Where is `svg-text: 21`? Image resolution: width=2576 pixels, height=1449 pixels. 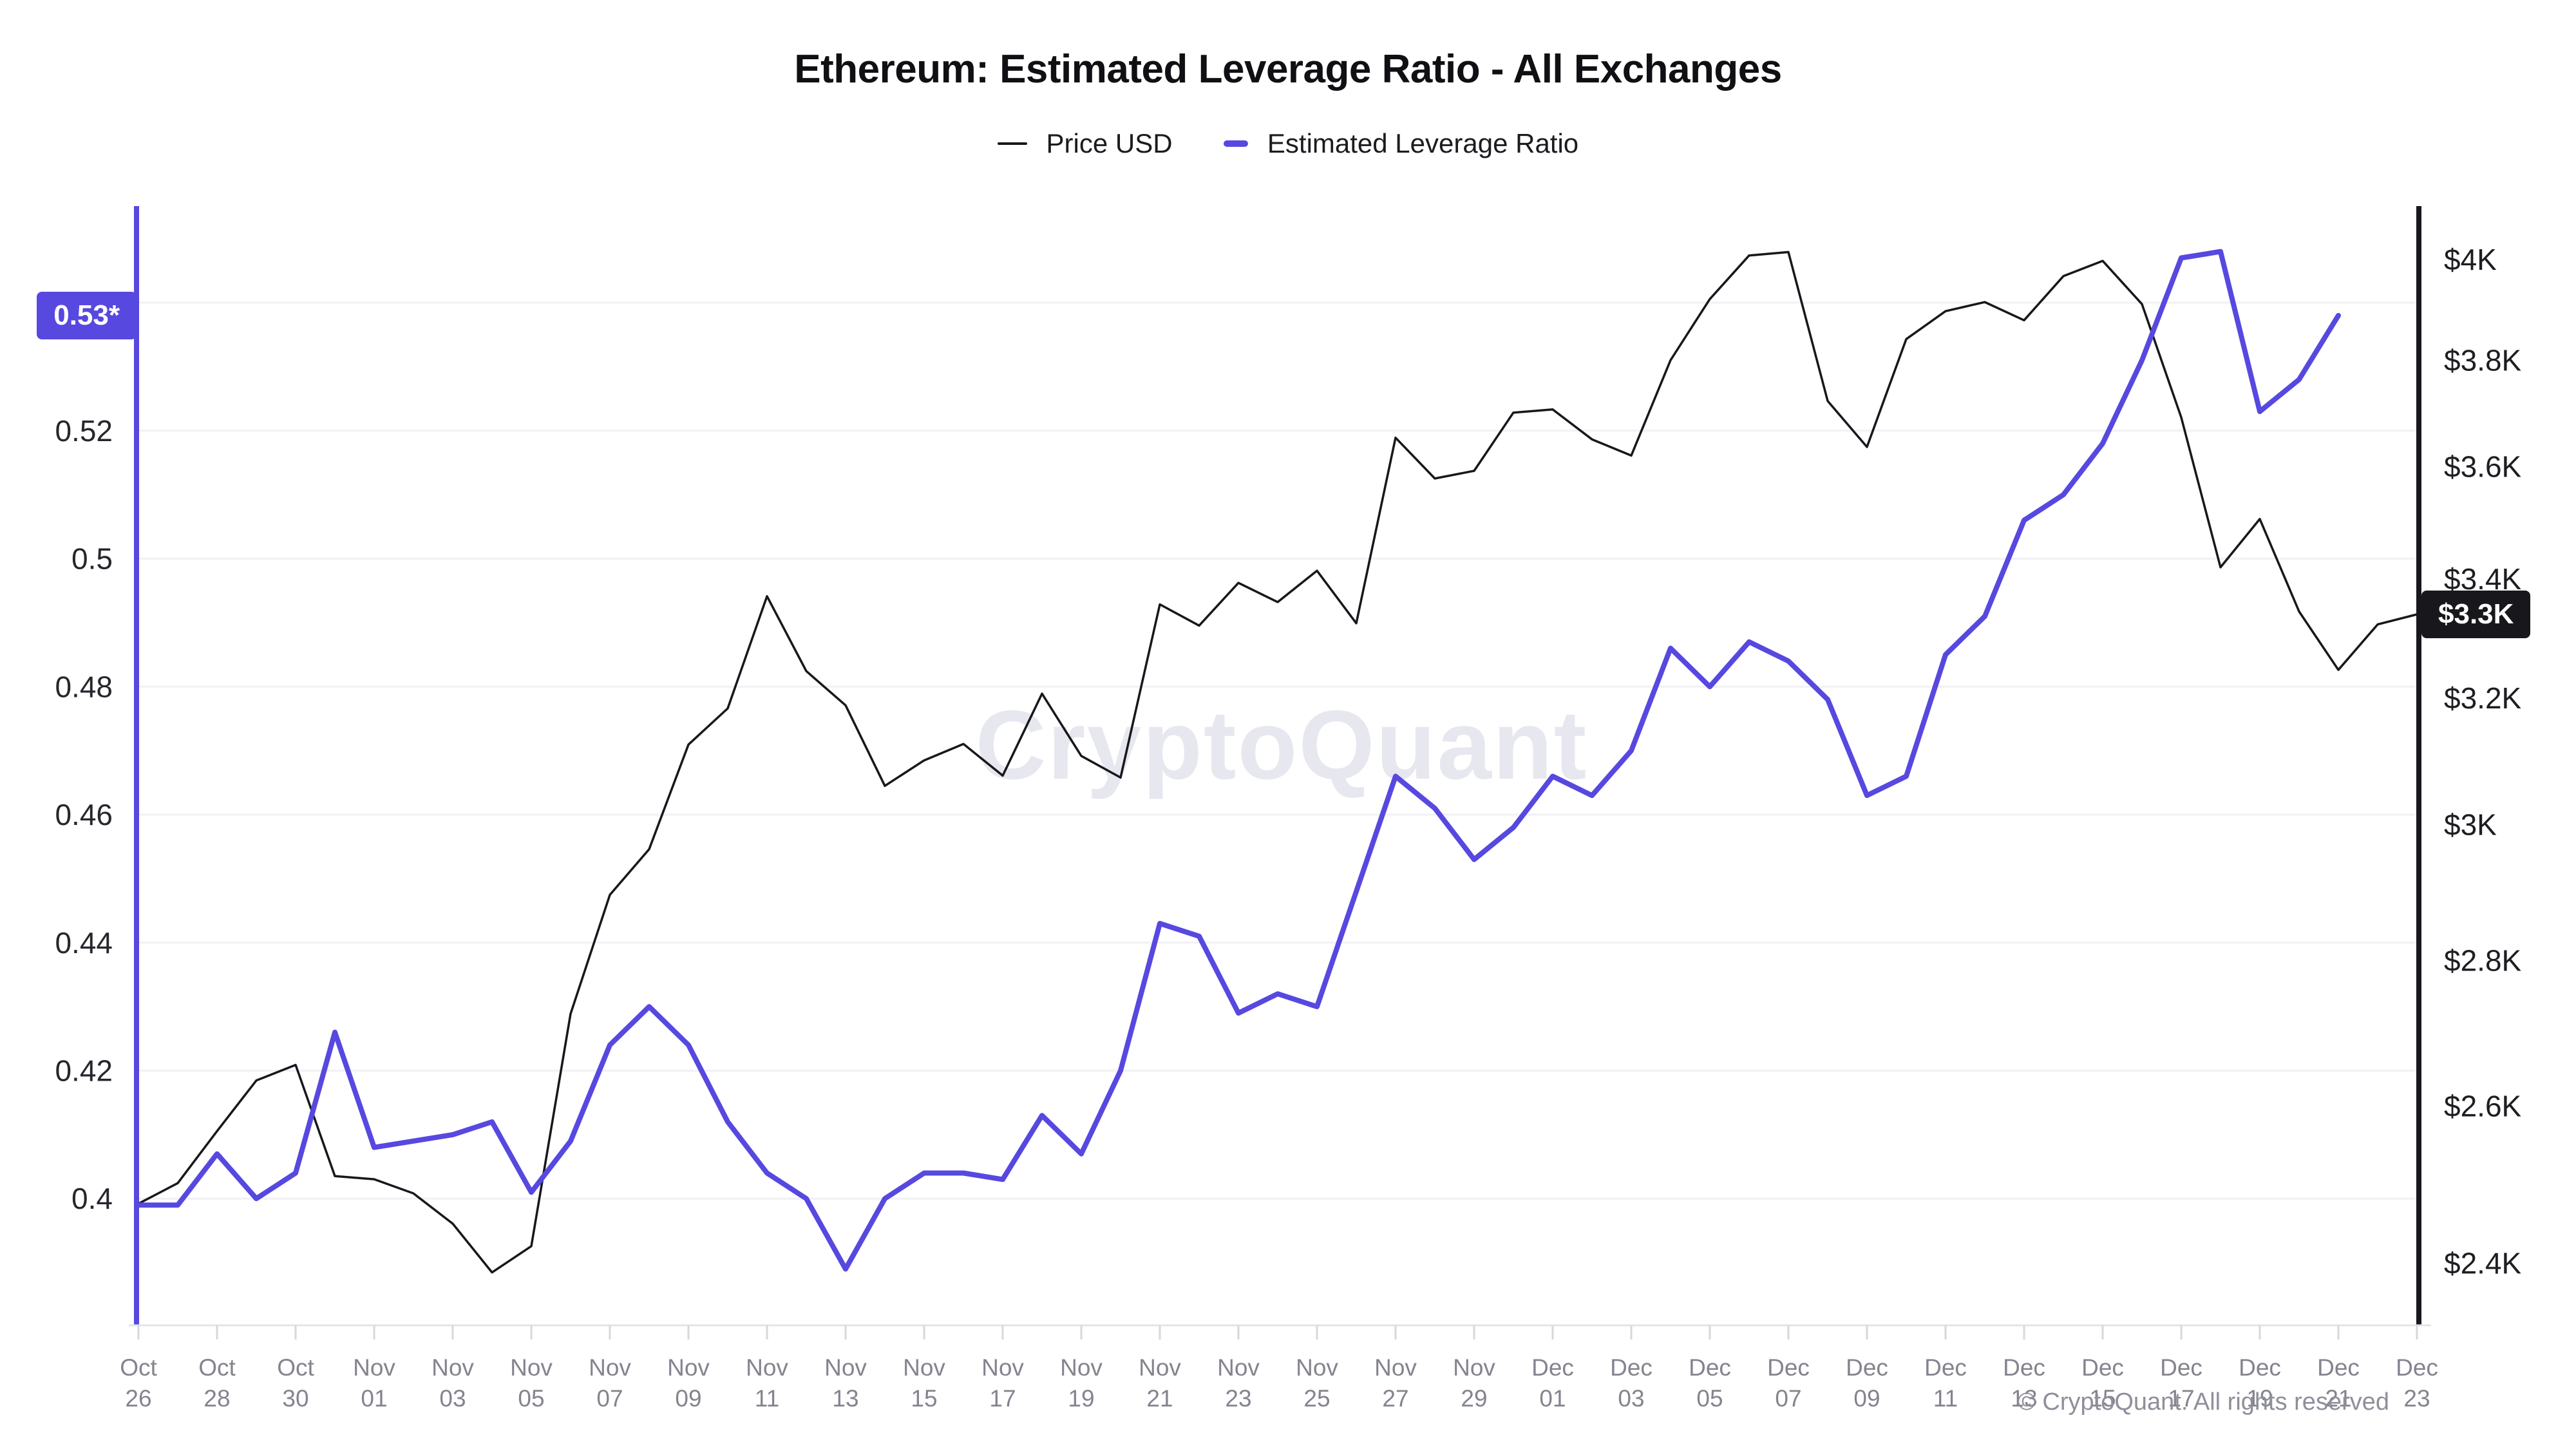 svg-text: 21 is located at coordinates (1159, 1399).